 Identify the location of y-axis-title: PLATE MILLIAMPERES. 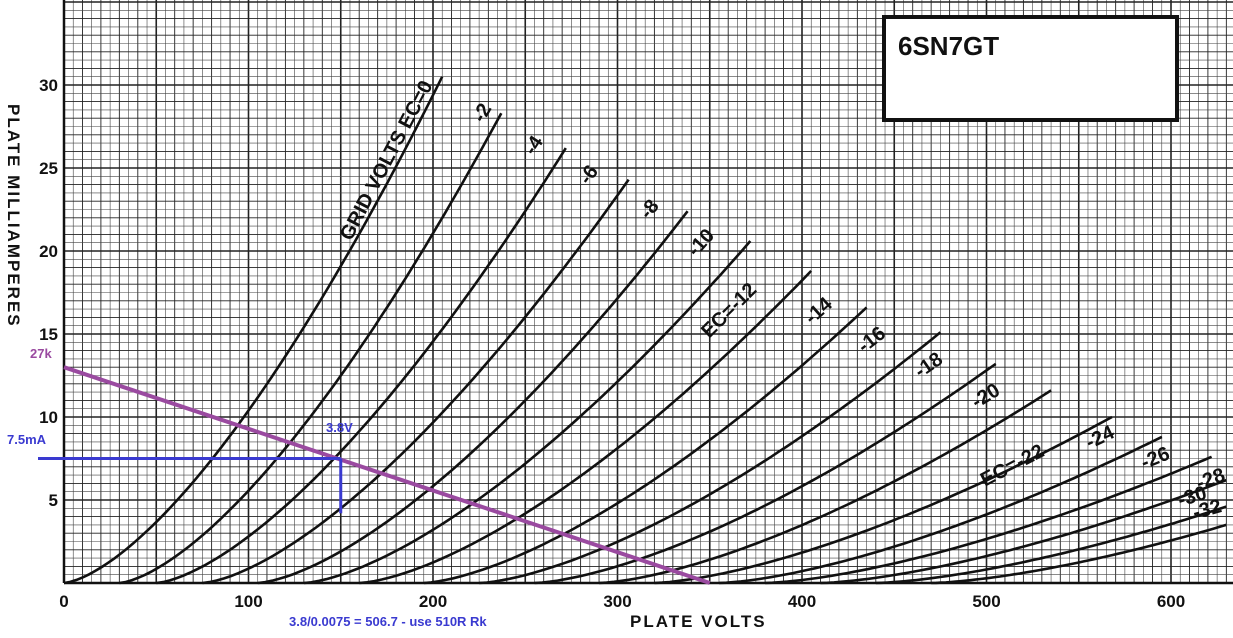
(13, 216).